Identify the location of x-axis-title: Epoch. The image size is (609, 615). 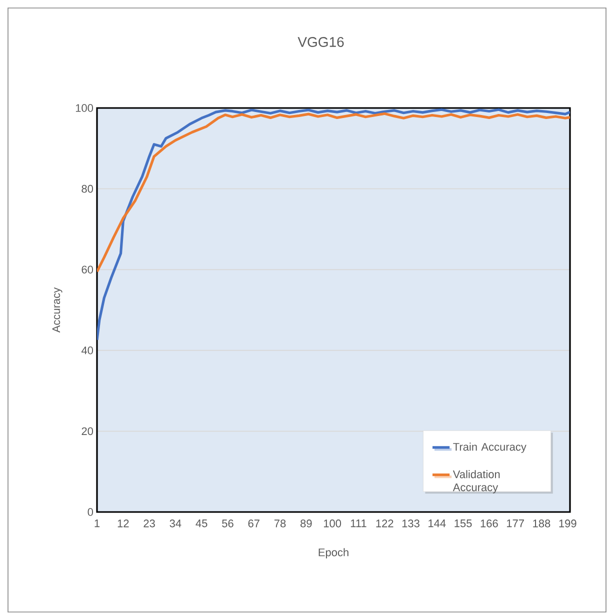
(333, 553).